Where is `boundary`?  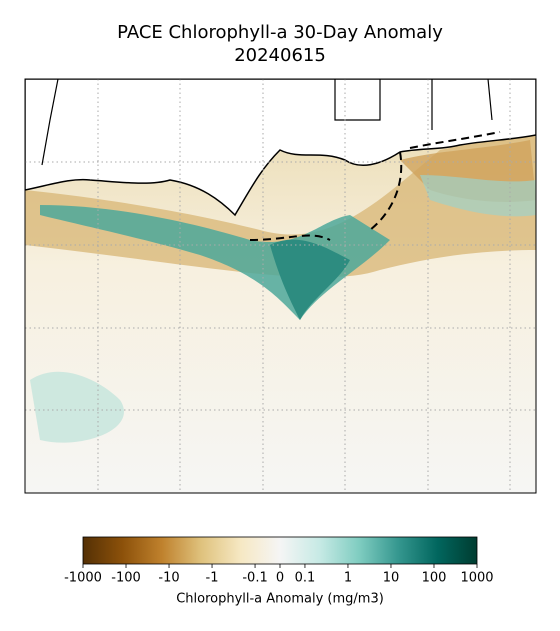
boundary is located at coordinates (375, 186).